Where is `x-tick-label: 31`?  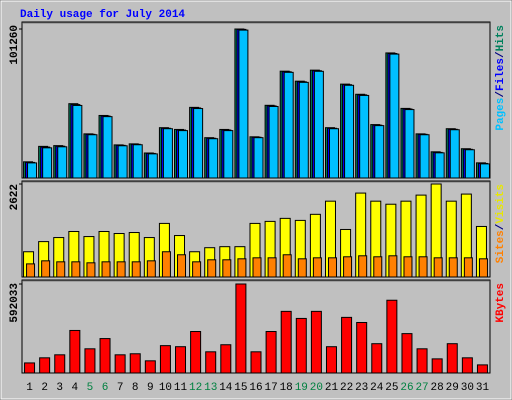
x-tick-label: 31 is located at coordinates (483, 388).